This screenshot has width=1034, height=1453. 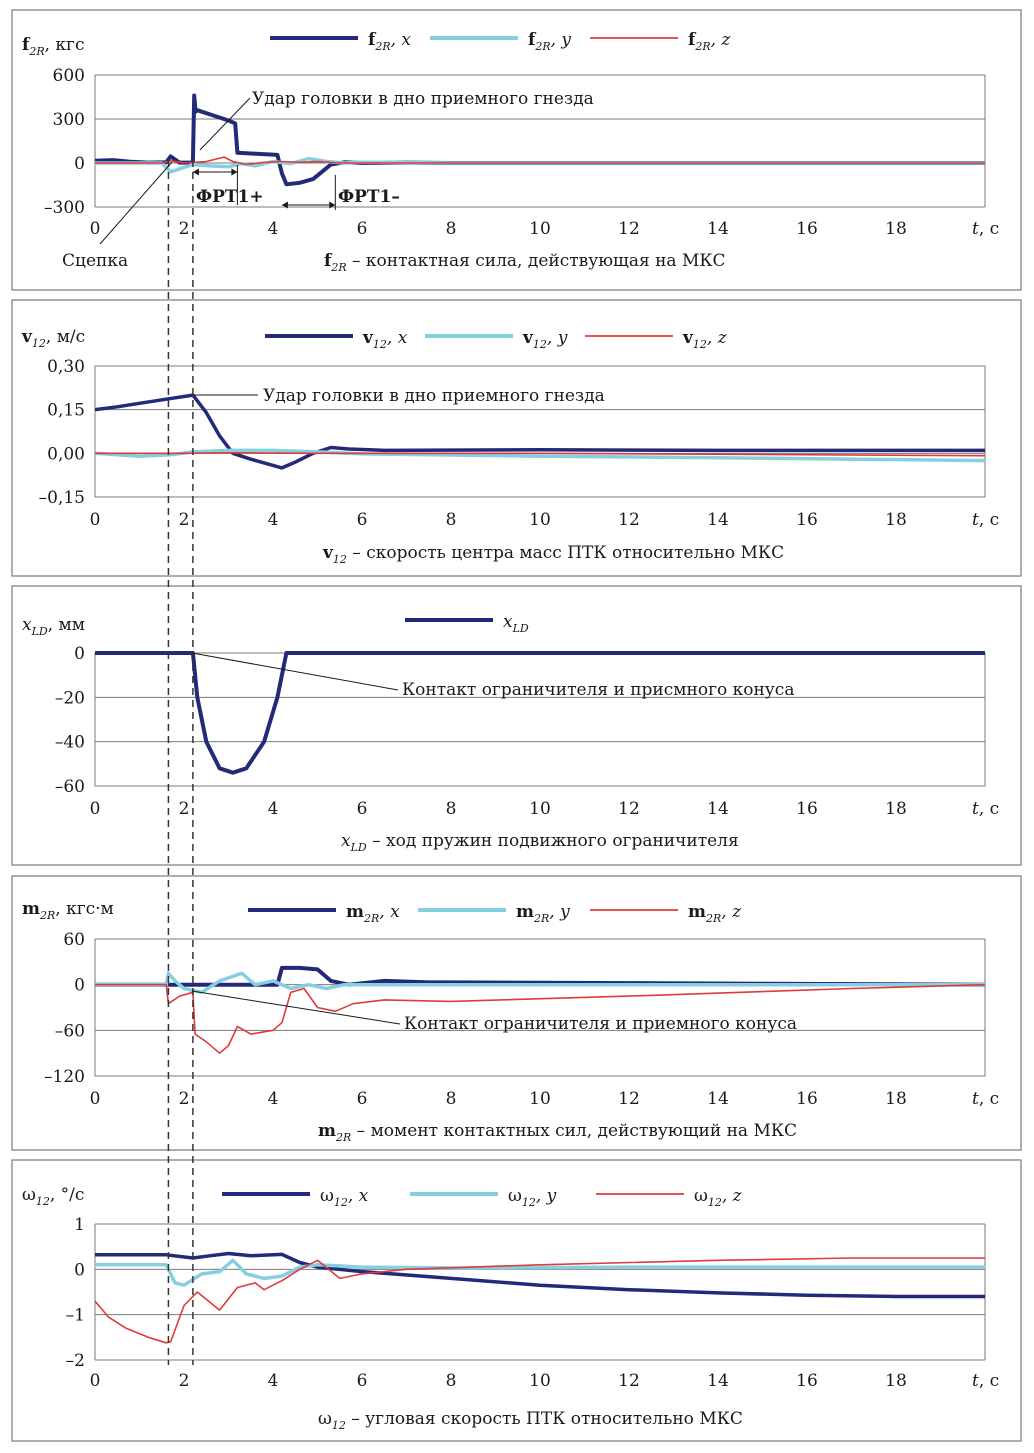 I want to click on y-tick-label: –60, so click(x=70, y=787).